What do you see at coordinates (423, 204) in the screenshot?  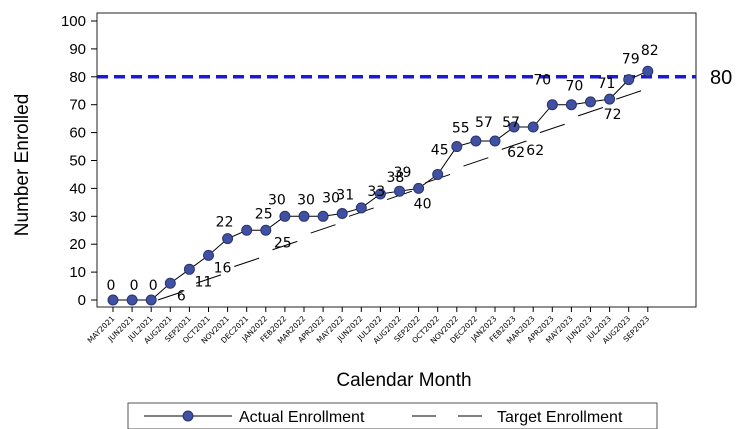 I see `data-label: 40` at bounding box center [423, 204].